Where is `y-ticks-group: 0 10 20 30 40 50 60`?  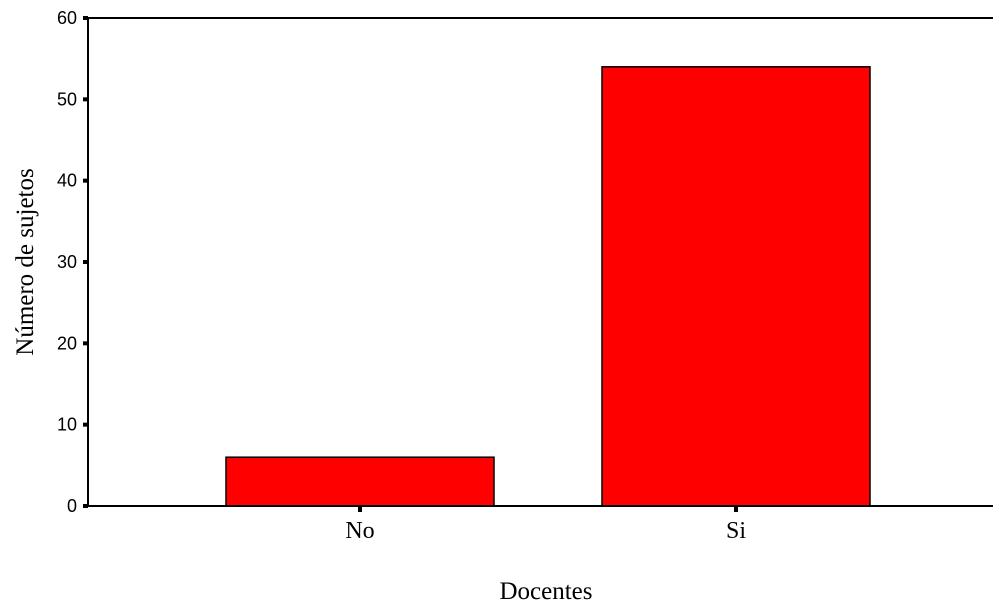
y-ticks-group: 0 10 20 30 40 50 60 is located at coordinates (72, 262).